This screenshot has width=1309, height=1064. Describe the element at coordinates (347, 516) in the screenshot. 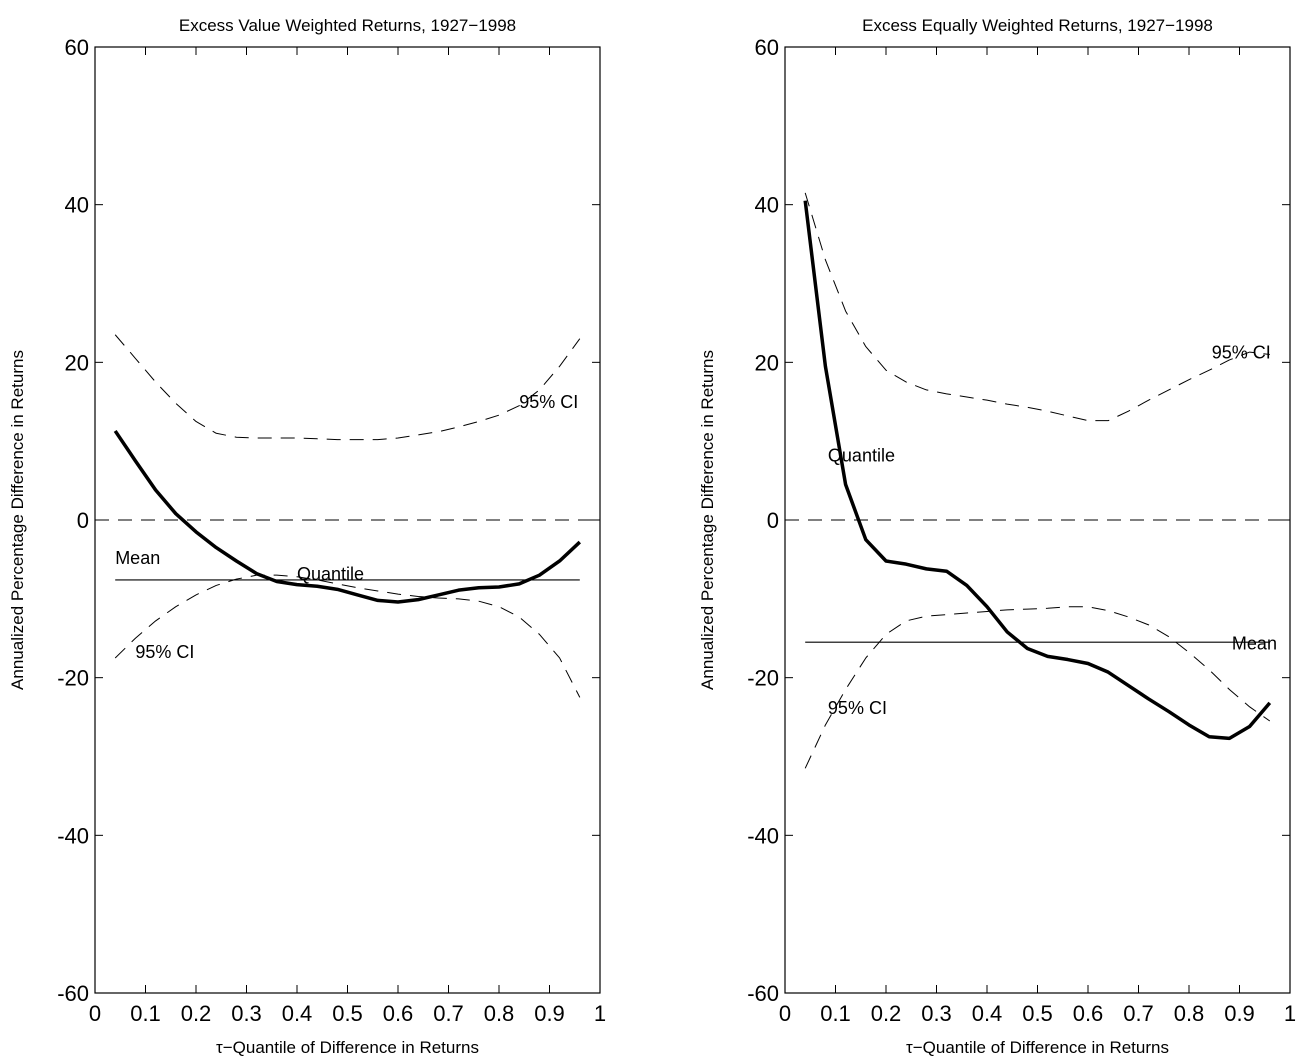

I see `quantile-line` at that location.